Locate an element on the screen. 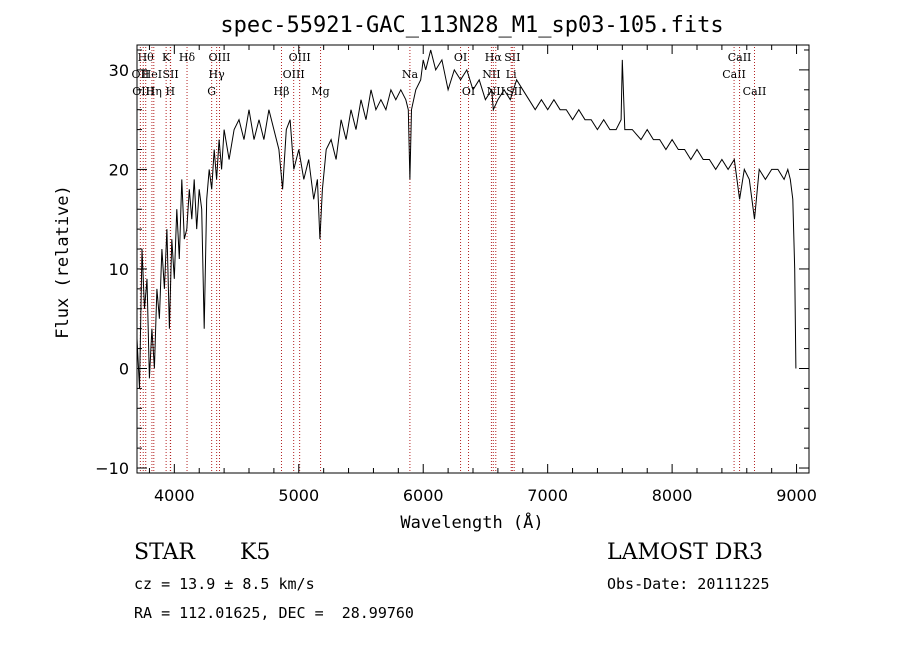  obs-date-text: Obs-Date: 20111225 is located at coordinates (688, 584).